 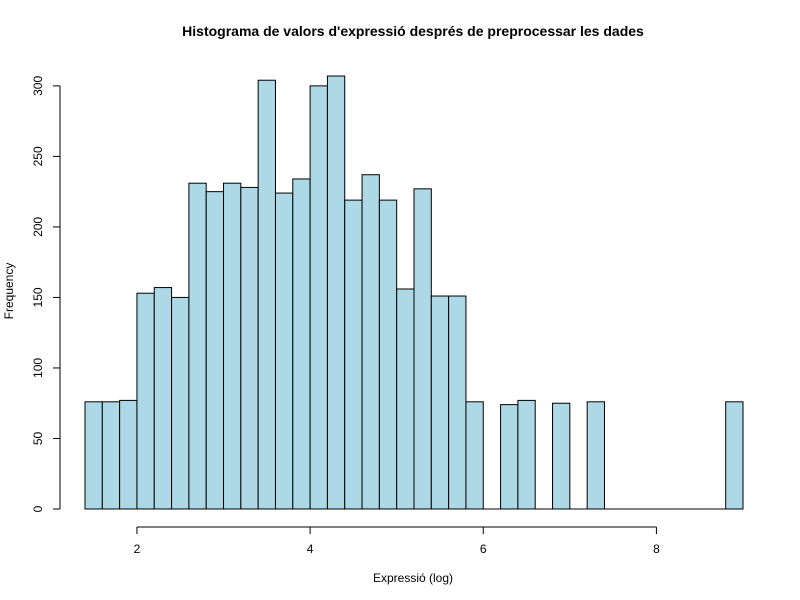 I want to click on y-tick-label: 200, so click(x=38, y=227).